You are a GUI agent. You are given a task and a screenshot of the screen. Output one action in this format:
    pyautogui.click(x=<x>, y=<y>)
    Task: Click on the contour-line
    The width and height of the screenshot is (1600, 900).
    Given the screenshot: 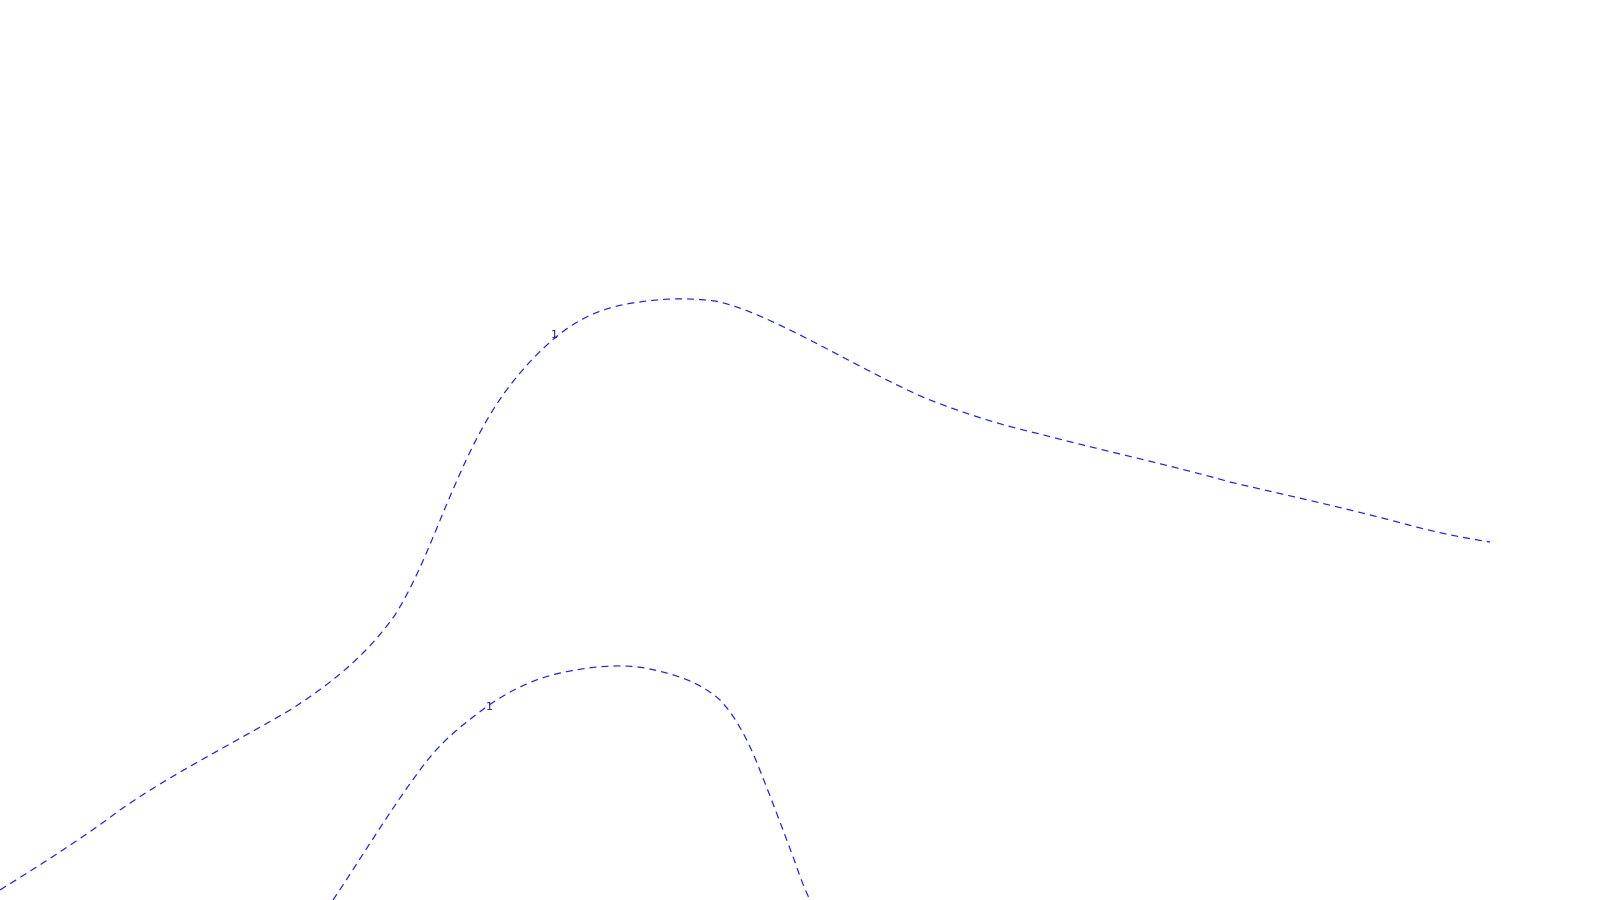 What is the action you would take?
    pyautogui.click(x=571, y=782)
    